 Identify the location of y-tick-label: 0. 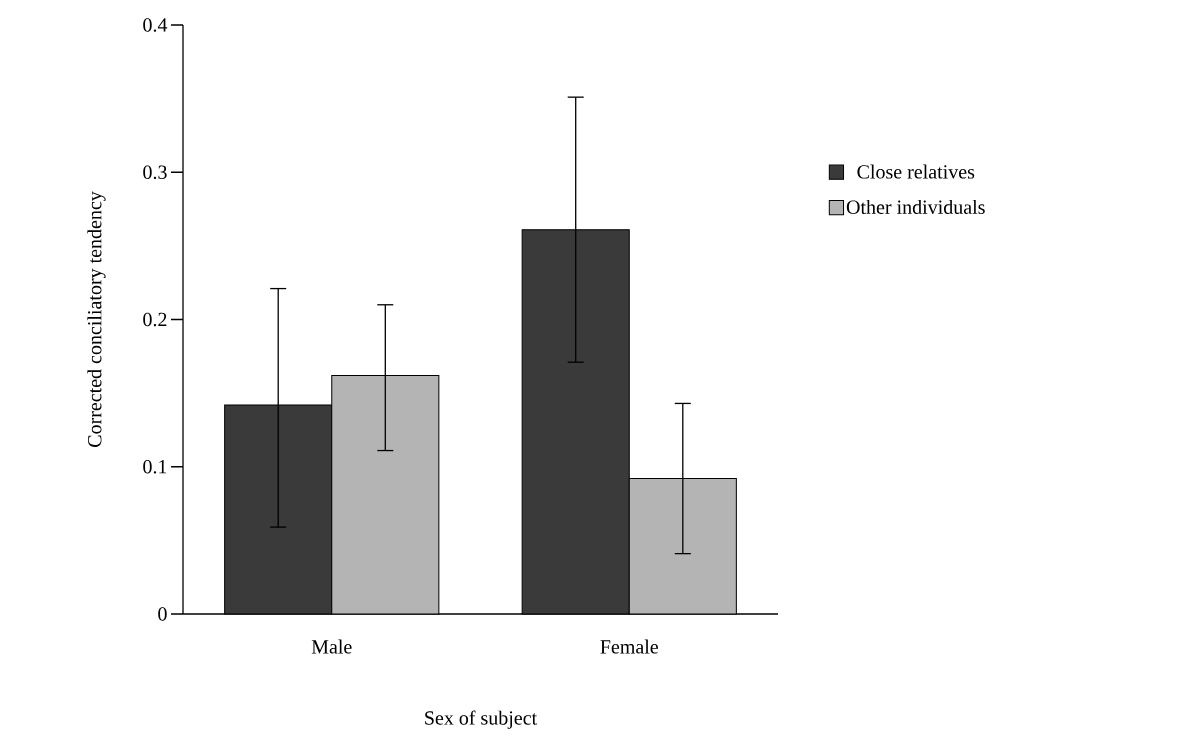
(162, 614).